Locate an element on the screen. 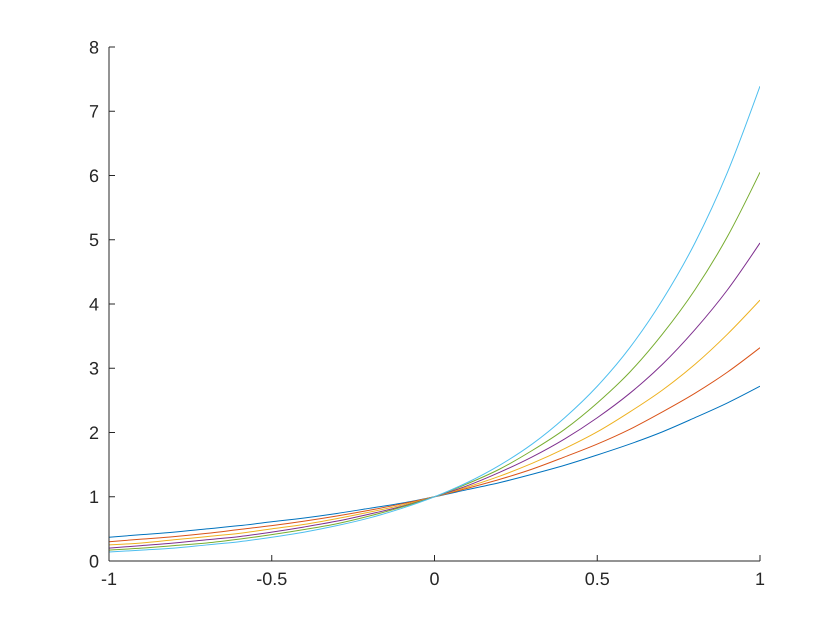 This screenshot has height=630, width=840. x-tick-label: -0.5 is located at coordinates (272, 578).